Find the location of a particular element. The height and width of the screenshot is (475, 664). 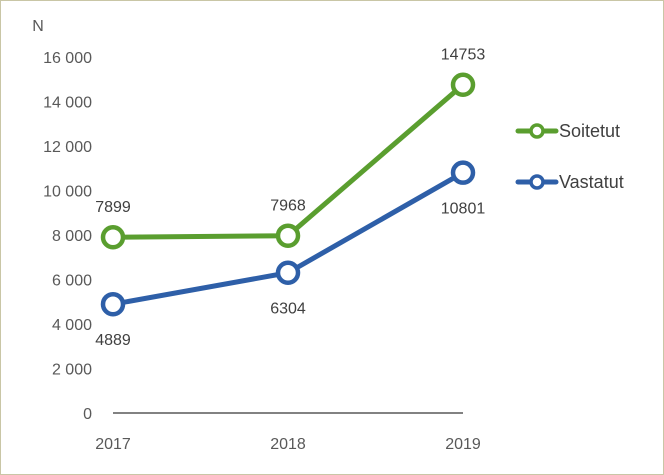

legend-label: Vastatut is located at coordinates (591, 182).